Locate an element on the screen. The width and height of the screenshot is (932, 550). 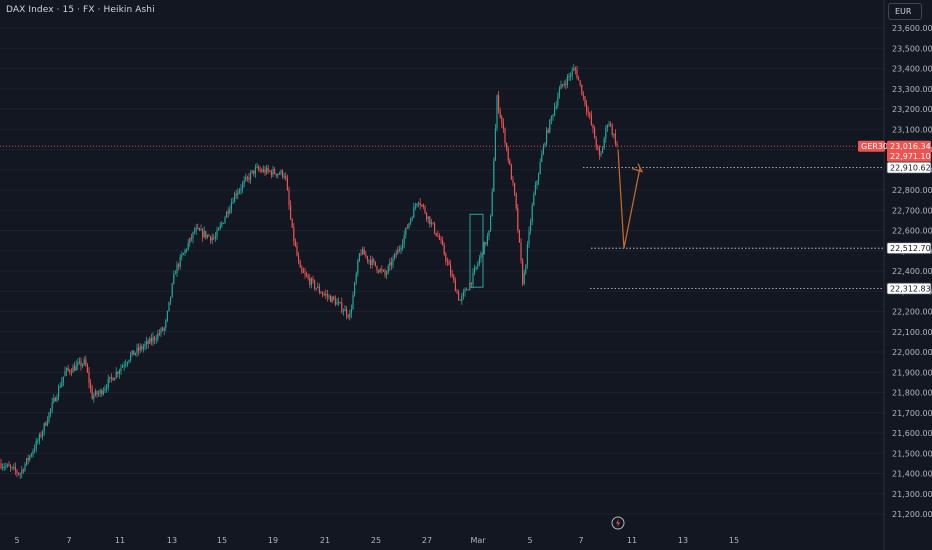
currency-button: EUR is located at coordinates (905, 11).